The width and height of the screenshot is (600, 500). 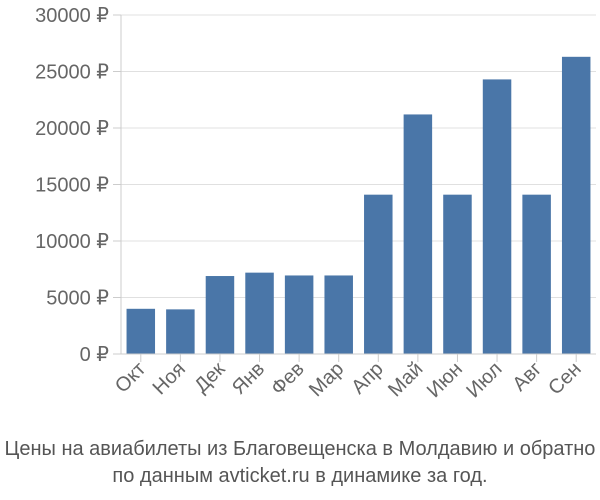 I want to click on y-tick-label: 15000 ₽, so click(x=72, y=186).